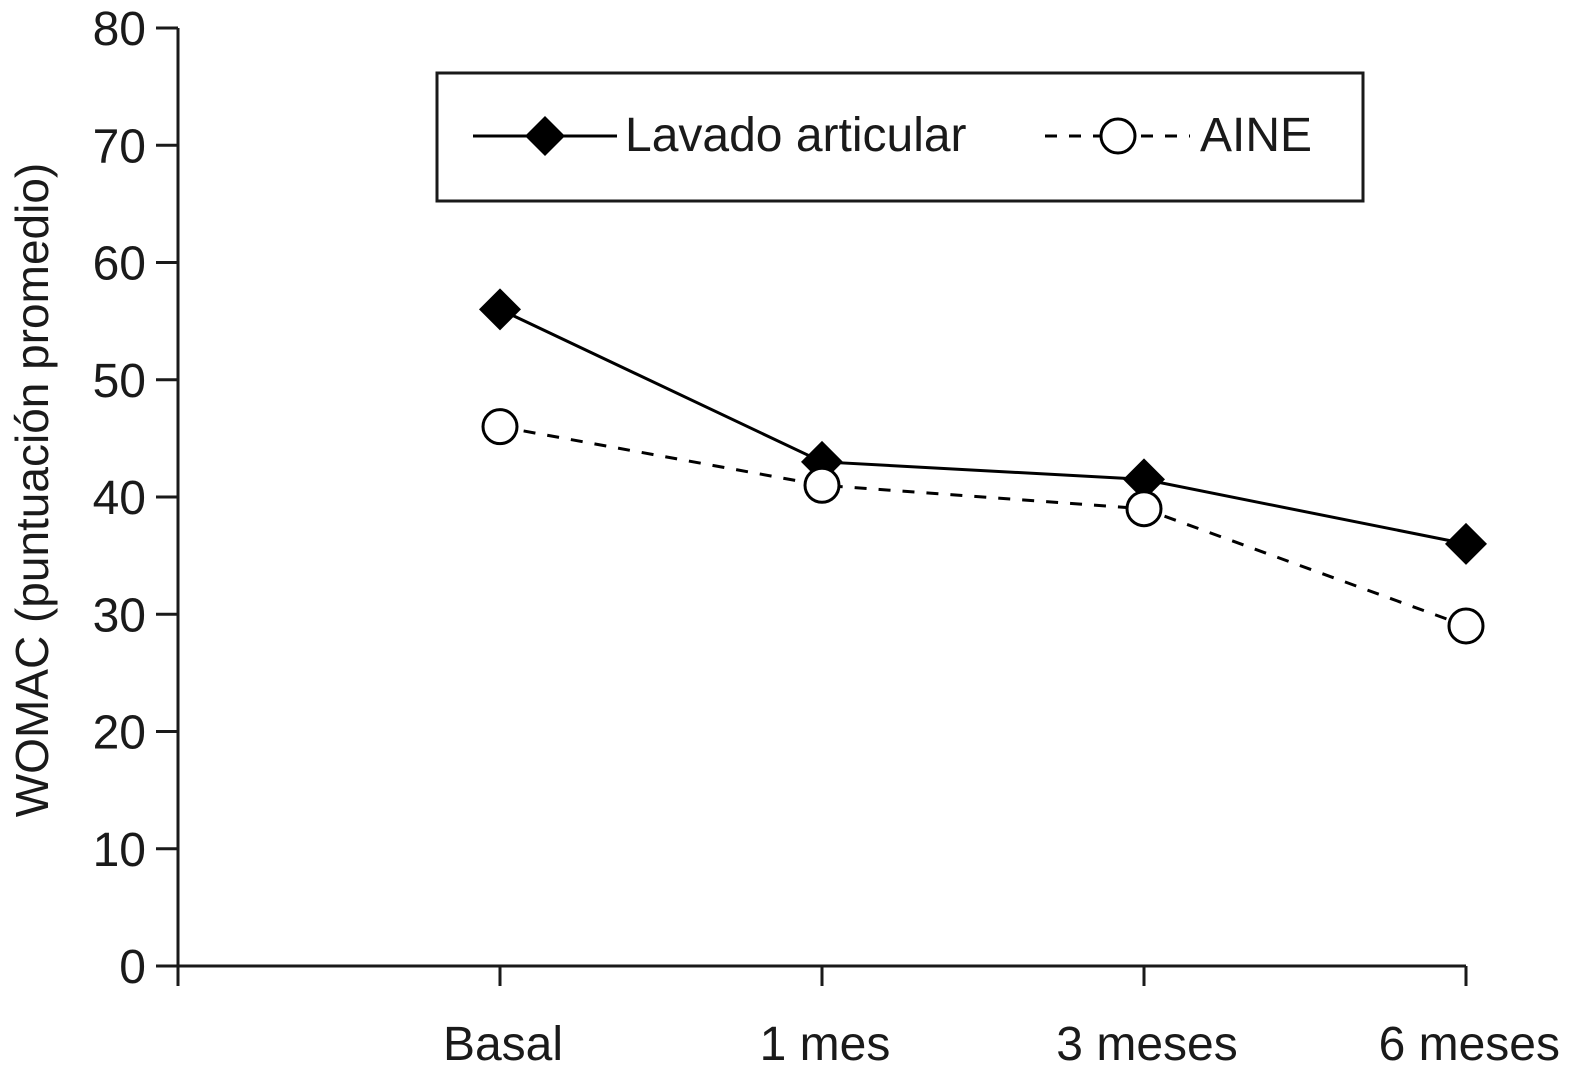  I want to click on x-tick-label: 3 meses, so click(1146, 1044).